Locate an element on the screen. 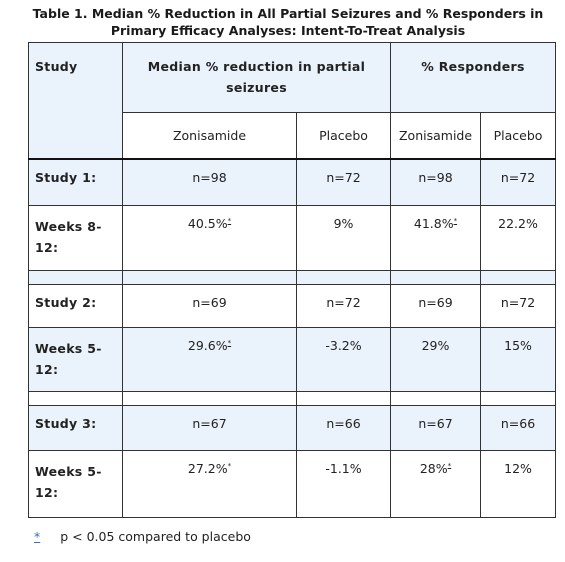  value-cell: -1.1% is located at coordinates (343, 483).